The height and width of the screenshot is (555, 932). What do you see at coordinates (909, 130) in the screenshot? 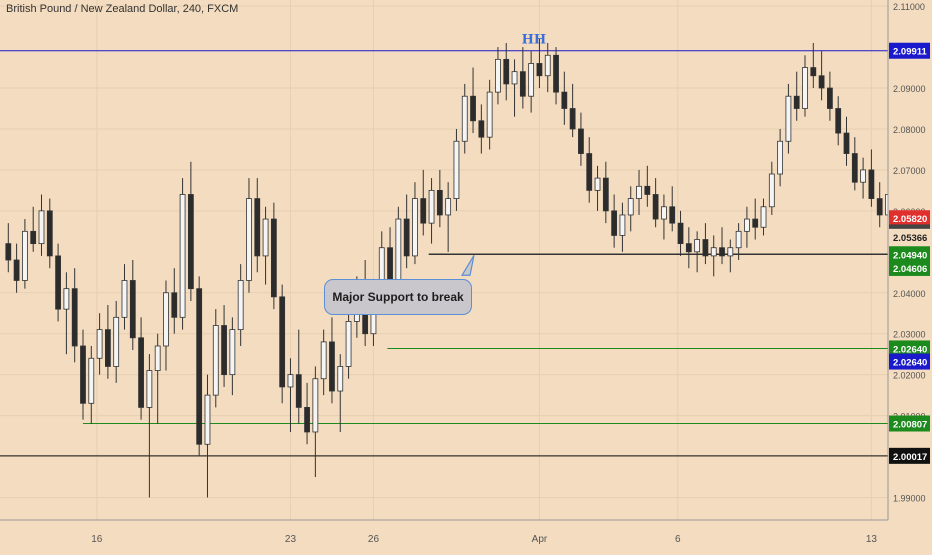
I see `y-tick-label: 2.08000` at bounding box center [909, 130].